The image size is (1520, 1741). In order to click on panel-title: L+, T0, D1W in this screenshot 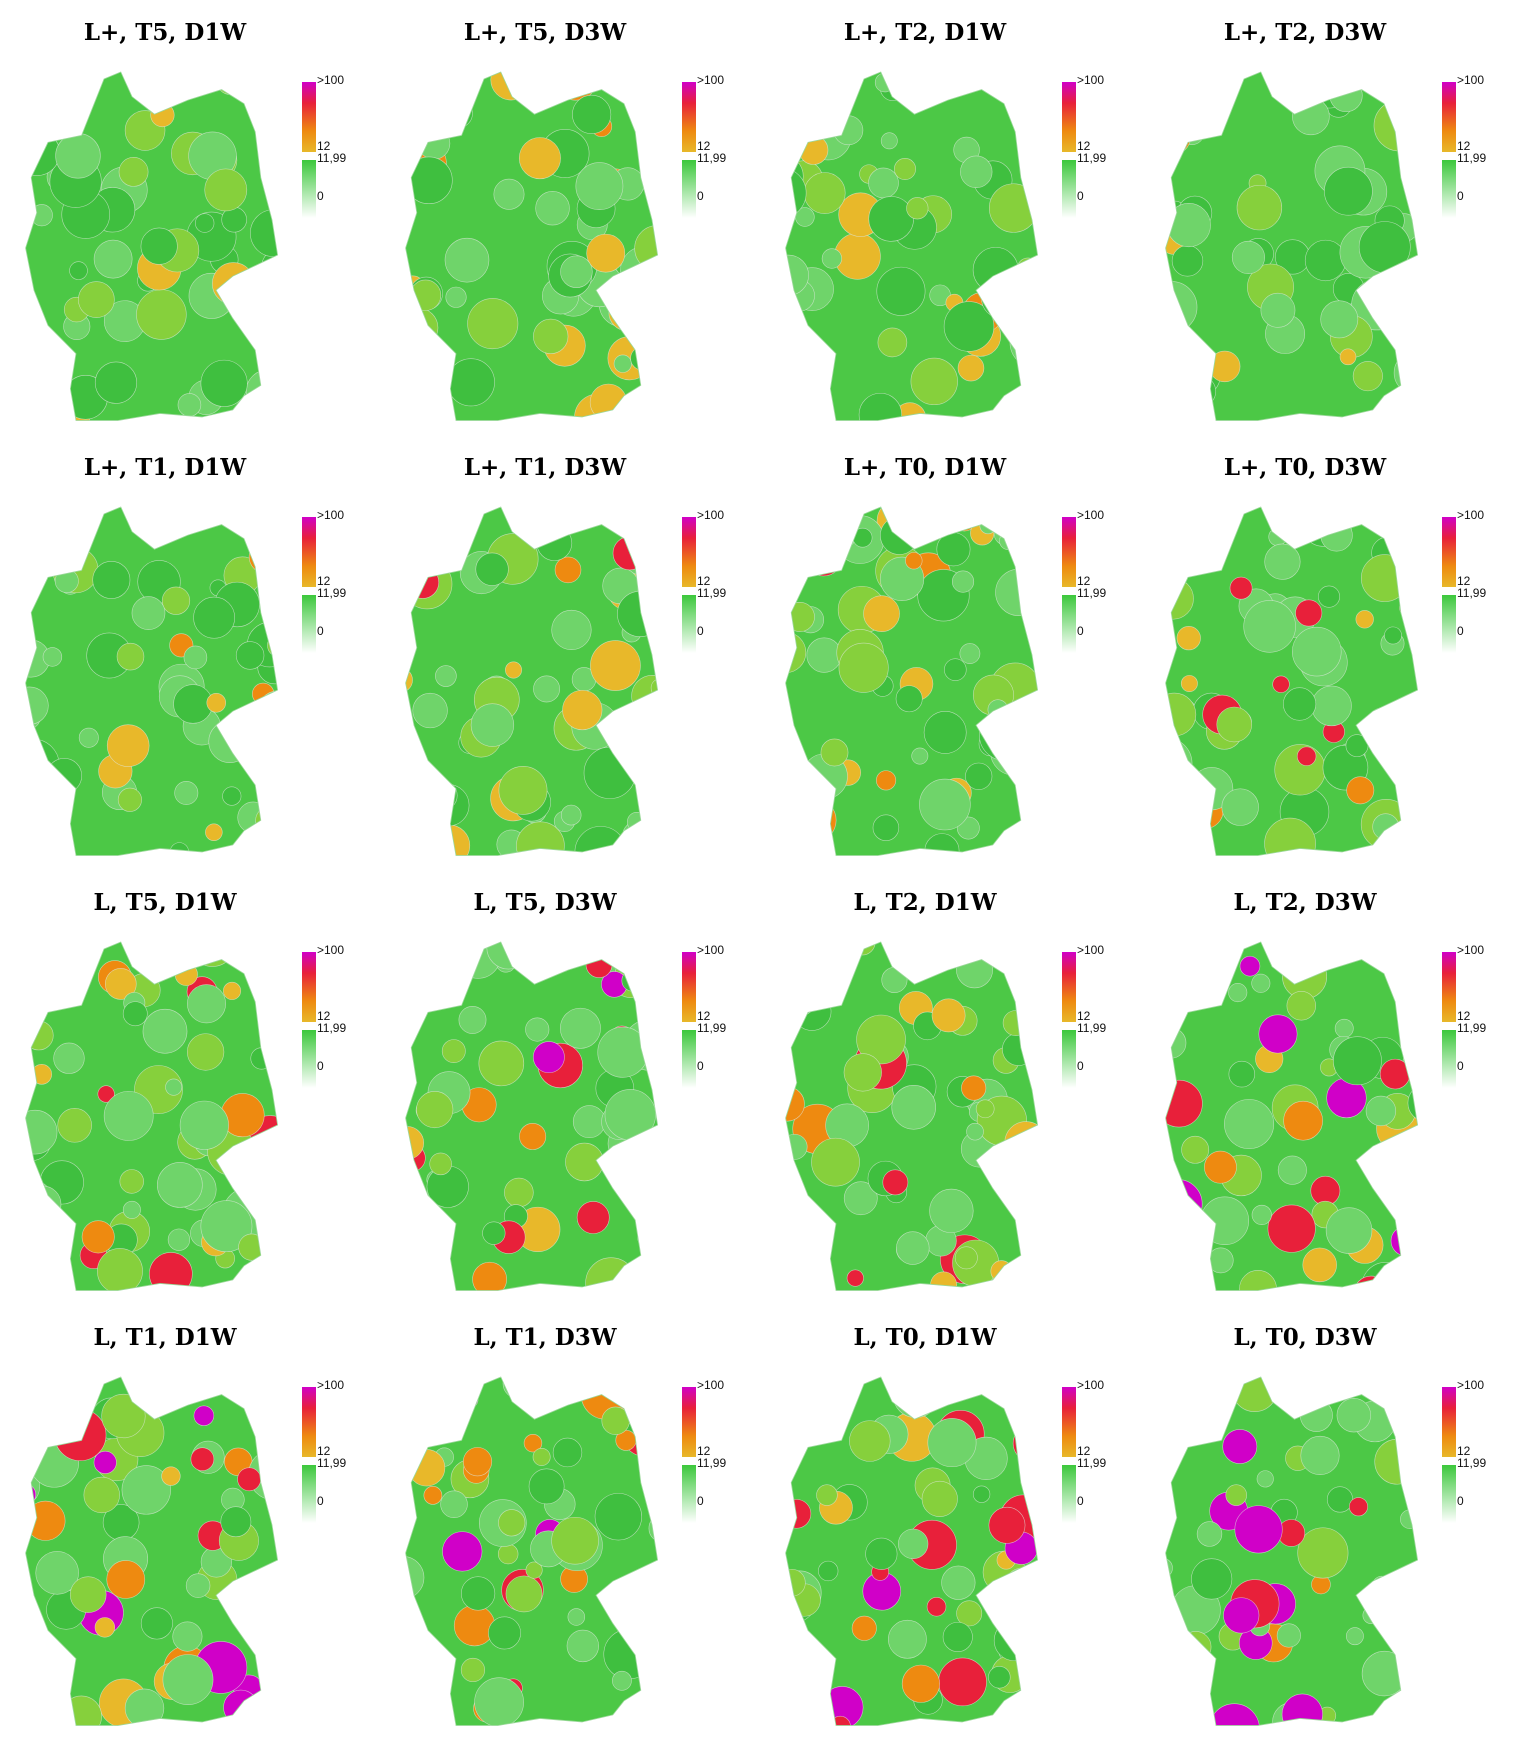, I will do `click(926, 467)`.